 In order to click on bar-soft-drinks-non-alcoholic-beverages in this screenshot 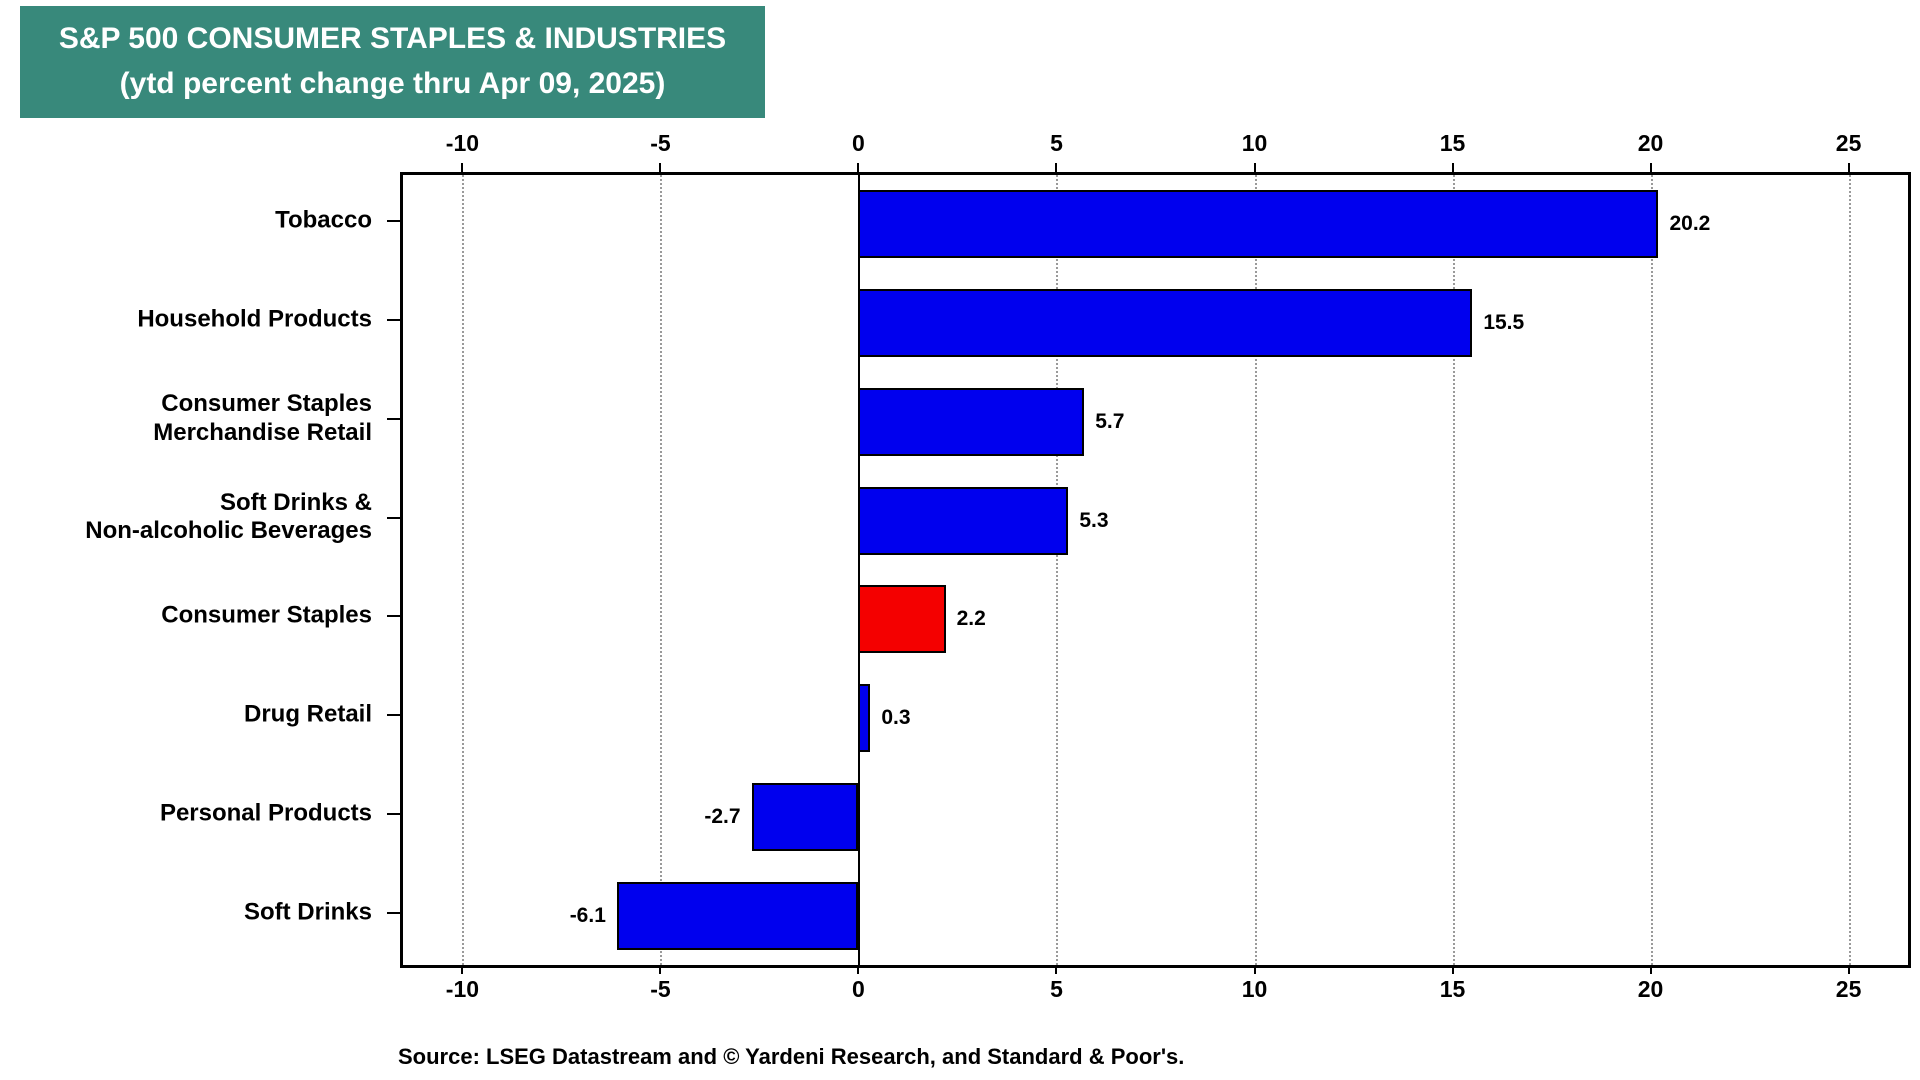, I will do `click(963, 520)`.